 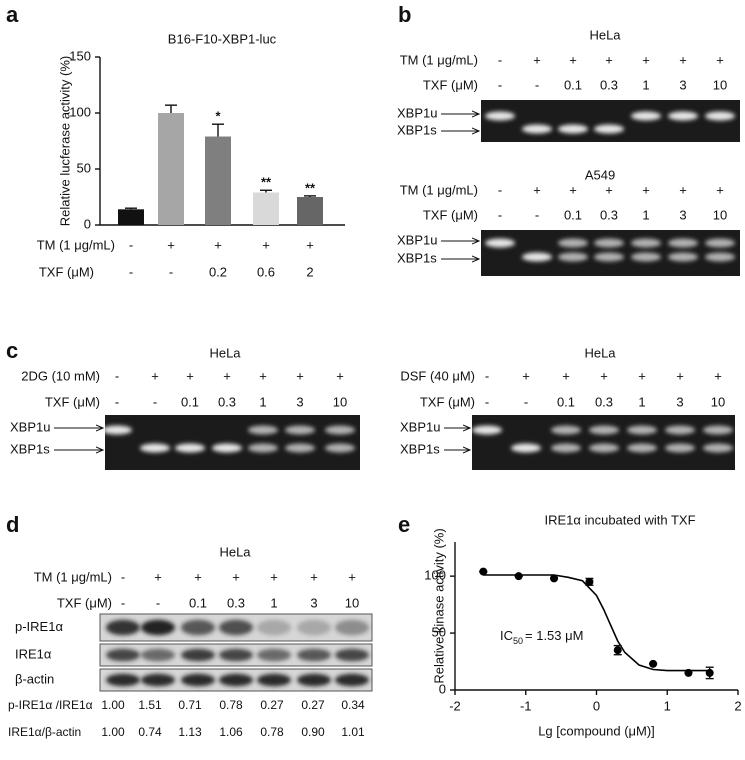 What do you see at coordinates (266, 182) in the screenshot?
I see `significance-label: **` at bounding box center [266, 182].